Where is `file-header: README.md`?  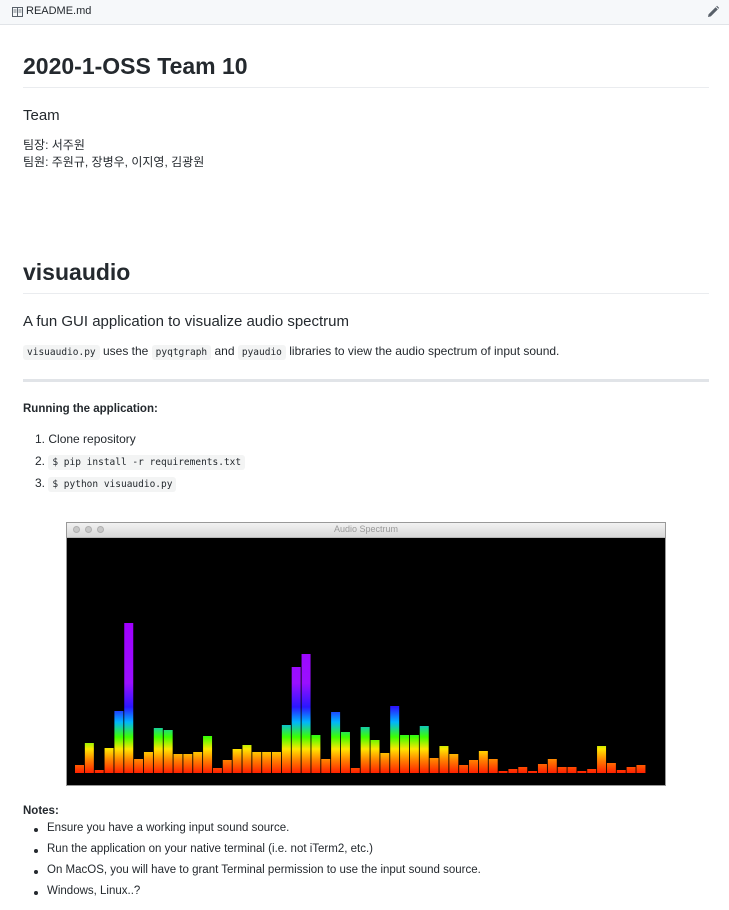 file-header: README.md is located at coordinates (364, 12).